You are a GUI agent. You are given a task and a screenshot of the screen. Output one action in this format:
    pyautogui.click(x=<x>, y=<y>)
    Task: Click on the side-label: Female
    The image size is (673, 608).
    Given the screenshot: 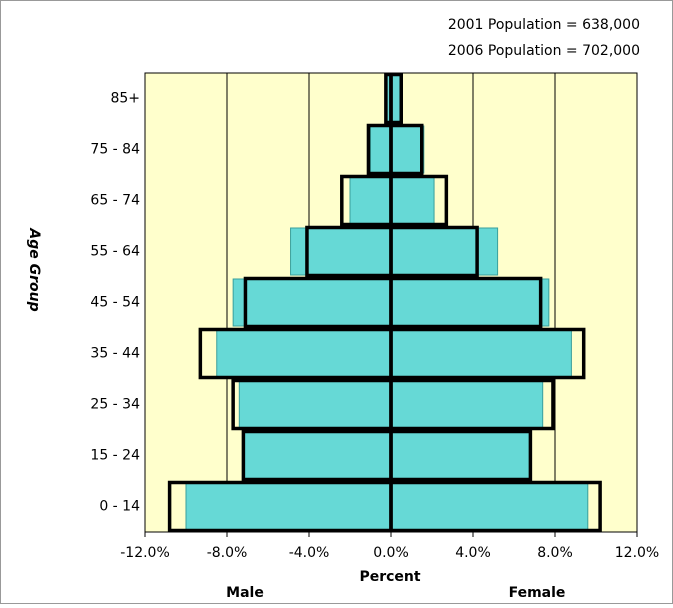 What is the action you would take?
    pyautogui.click(x=537, y=593)
    